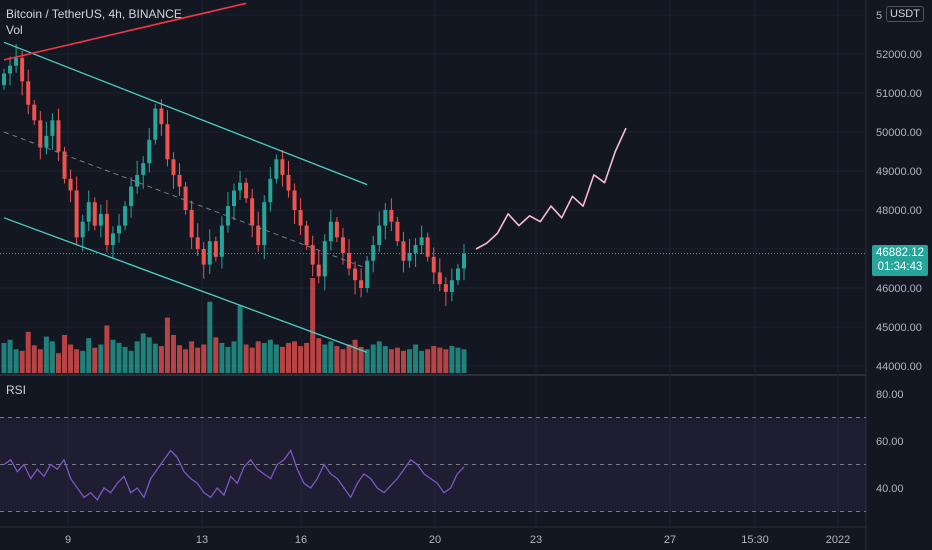 The height and width of the screenshot is (550, 932). Describe the element at coordinates (301, 540) in the screenshot. I see `time-tick-label: 16` at that location.